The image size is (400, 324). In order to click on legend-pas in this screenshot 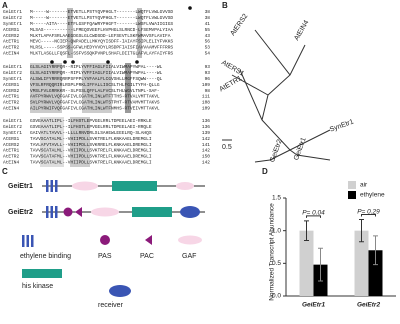, I will do `click(105, 240)`.